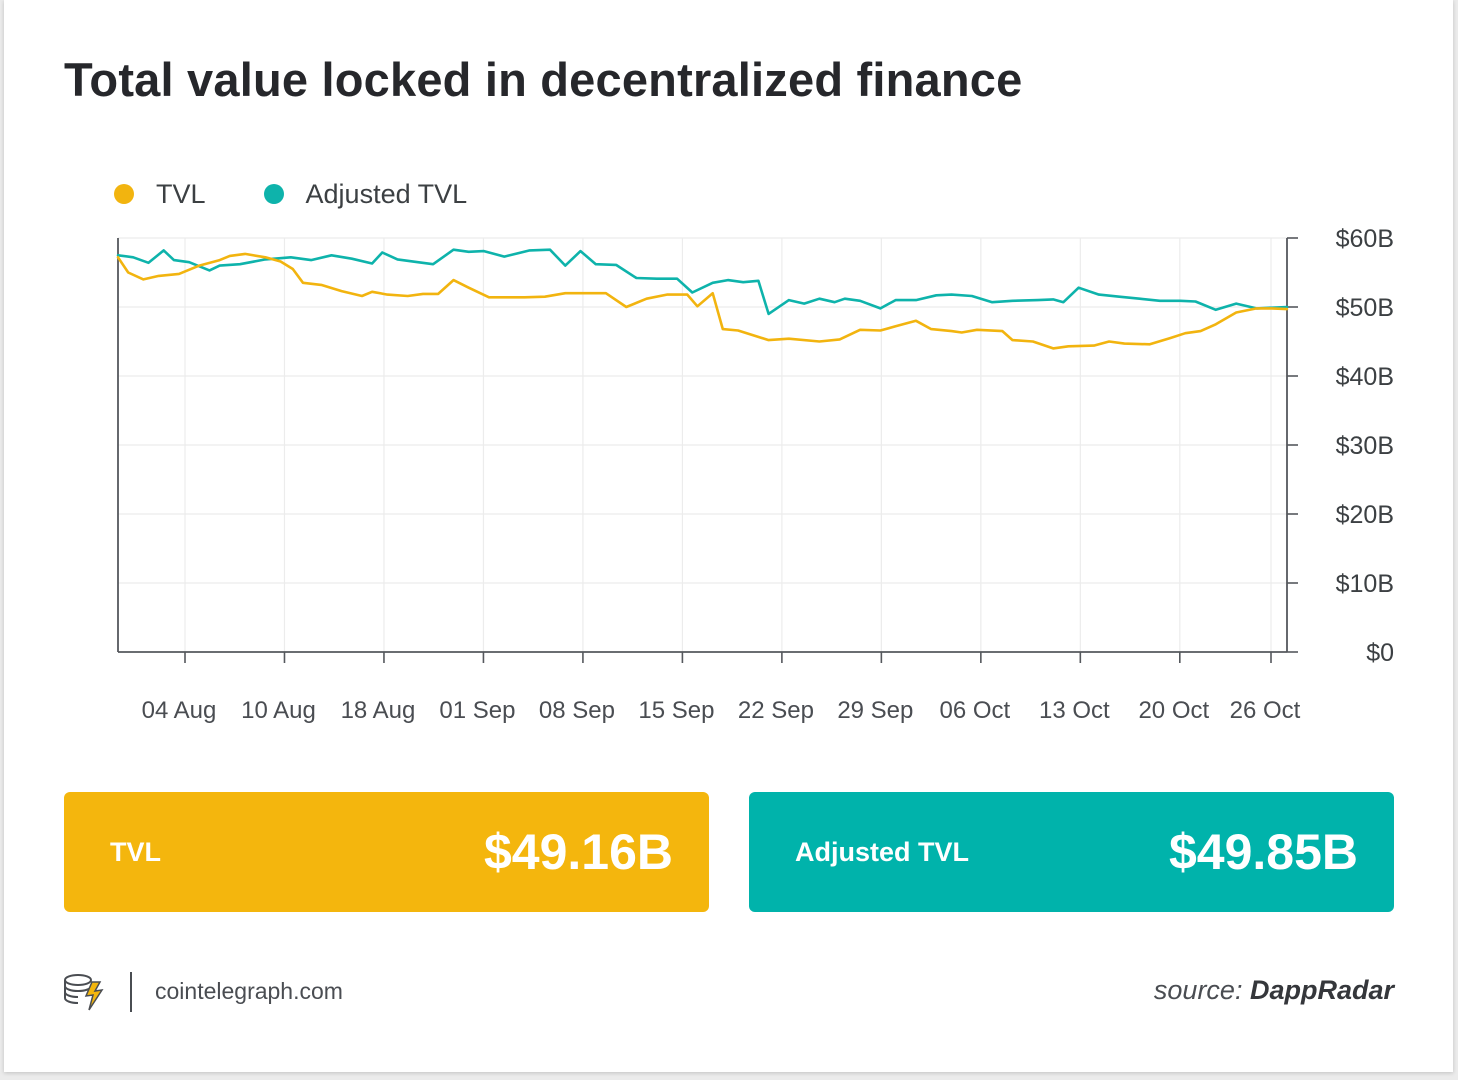 This screenshot has width=1458, height=1080. What do you see at coordinates (1198, 990) in the screenshot?
I see `source-prefix: source:` at bounding box center [1198, 990].